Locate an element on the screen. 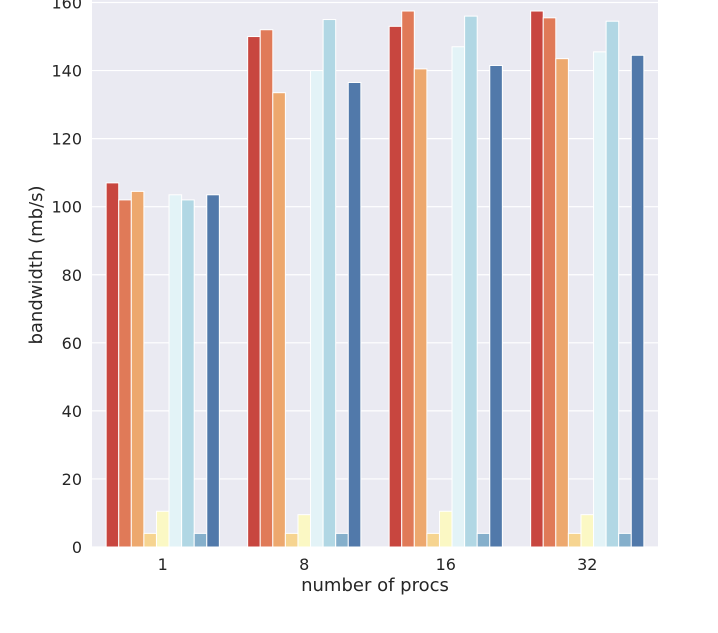 The width and height of the screenshot is (718, 633). y-tick-label: 20 is located at coordinates (72, 479).